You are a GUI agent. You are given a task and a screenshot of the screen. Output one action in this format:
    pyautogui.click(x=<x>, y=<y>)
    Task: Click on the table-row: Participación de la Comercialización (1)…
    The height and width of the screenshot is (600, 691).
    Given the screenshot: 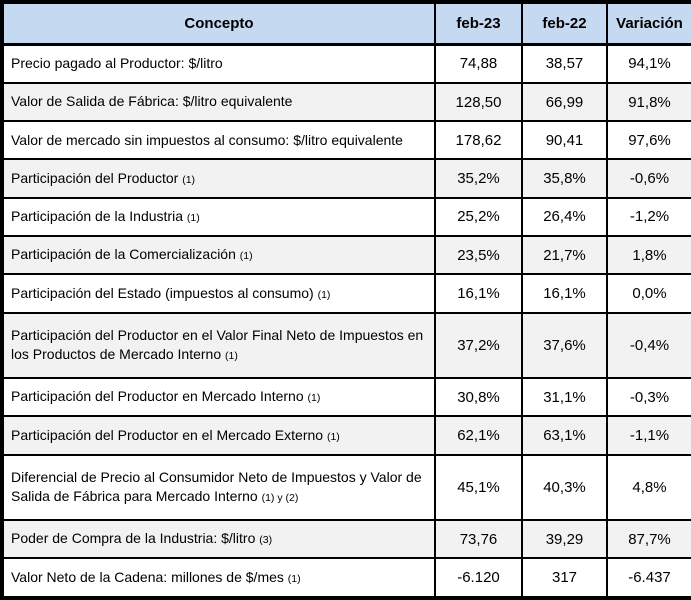 What is the action you would take?
    pyautogui.click(x=346, y=255)
    